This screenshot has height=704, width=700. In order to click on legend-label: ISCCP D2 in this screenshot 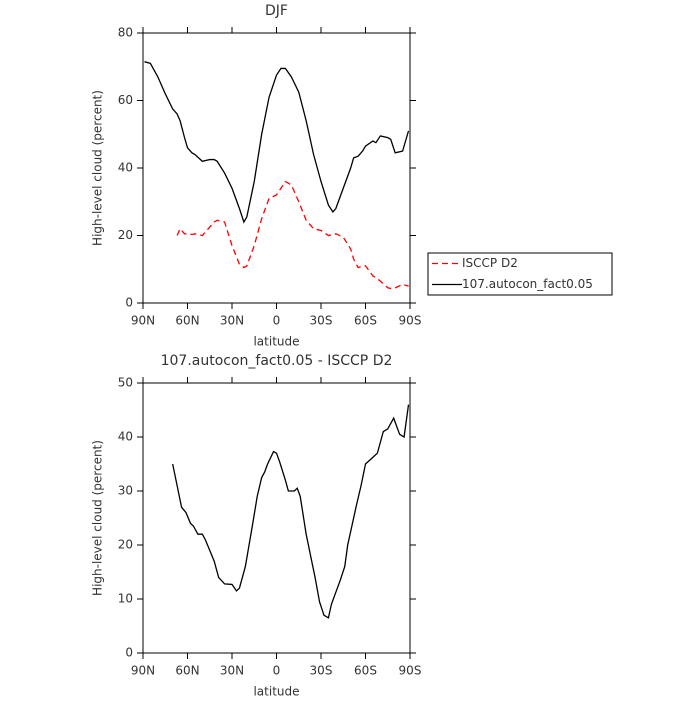, I will do `click(490, 263)`.